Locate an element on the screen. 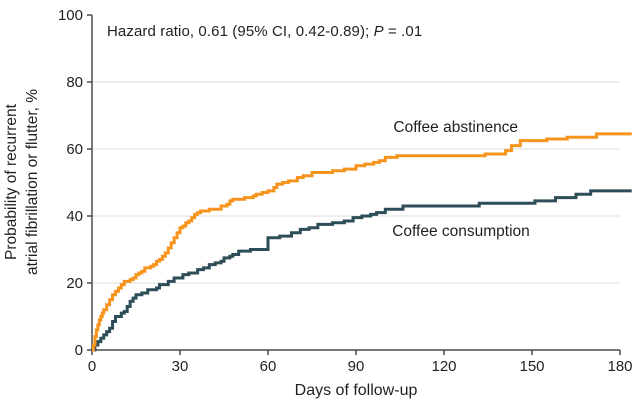 The image size is (642, 413). y-tick-label: 60 is located at coordinates (74, 149).